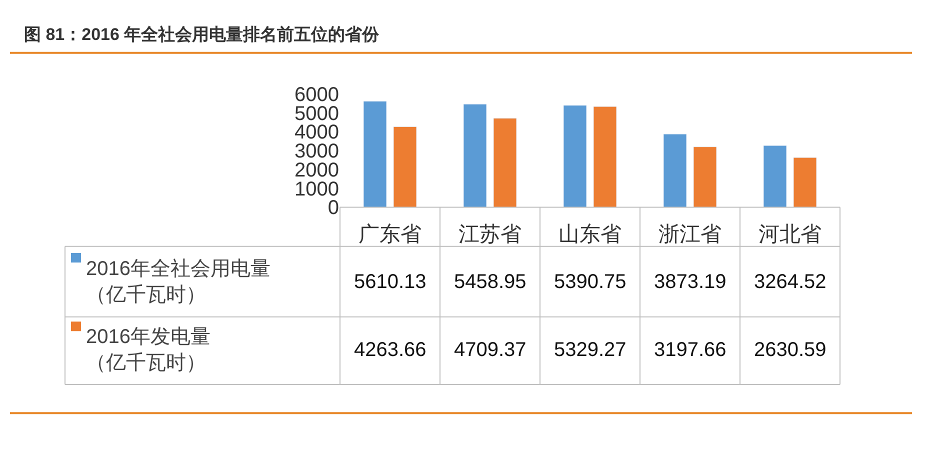  What do you see at coordinates (590, 282) in the screenshot?
I see `data-label: 5390.75` at bounding box center [590, 282].